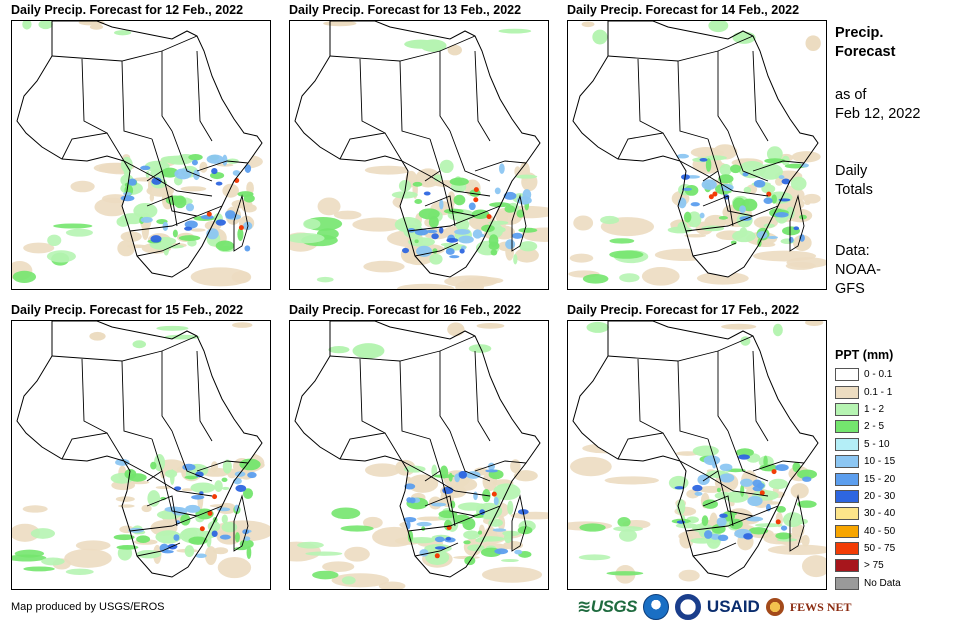 Image resolution: width=967 pixels, height=626 pixels. I want to click on legend-item: 1 - 2, so click(868, 409).